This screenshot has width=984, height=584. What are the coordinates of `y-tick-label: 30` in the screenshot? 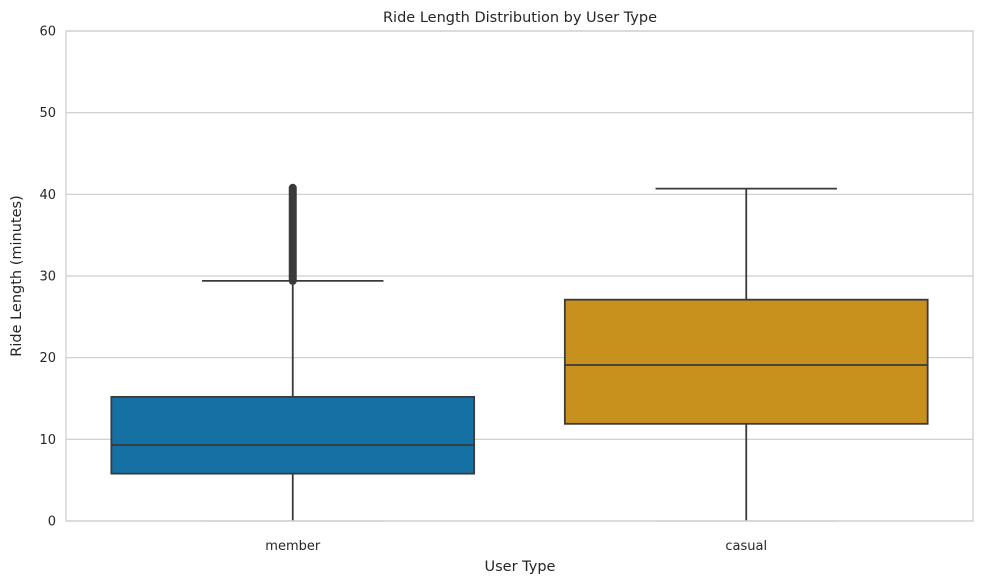 It's located at (47, 277).